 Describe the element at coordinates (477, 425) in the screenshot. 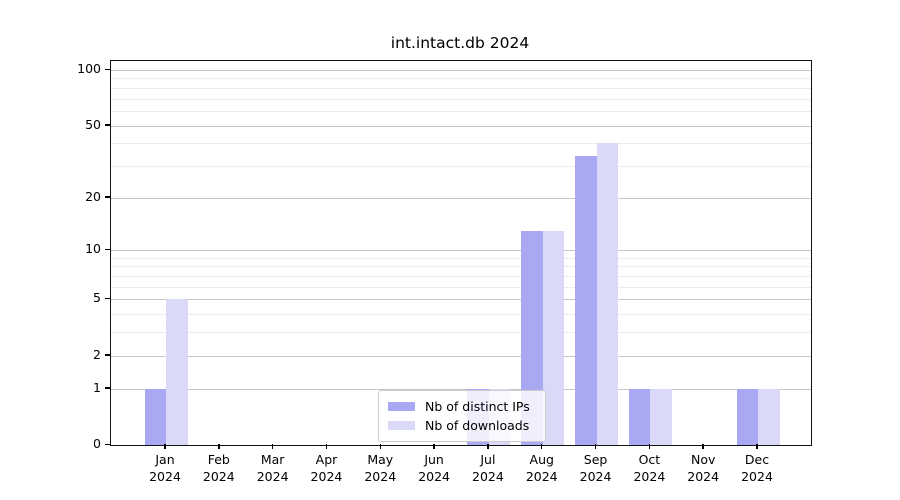

I see `legend-label-downloads: Nb of downloads` at that location.